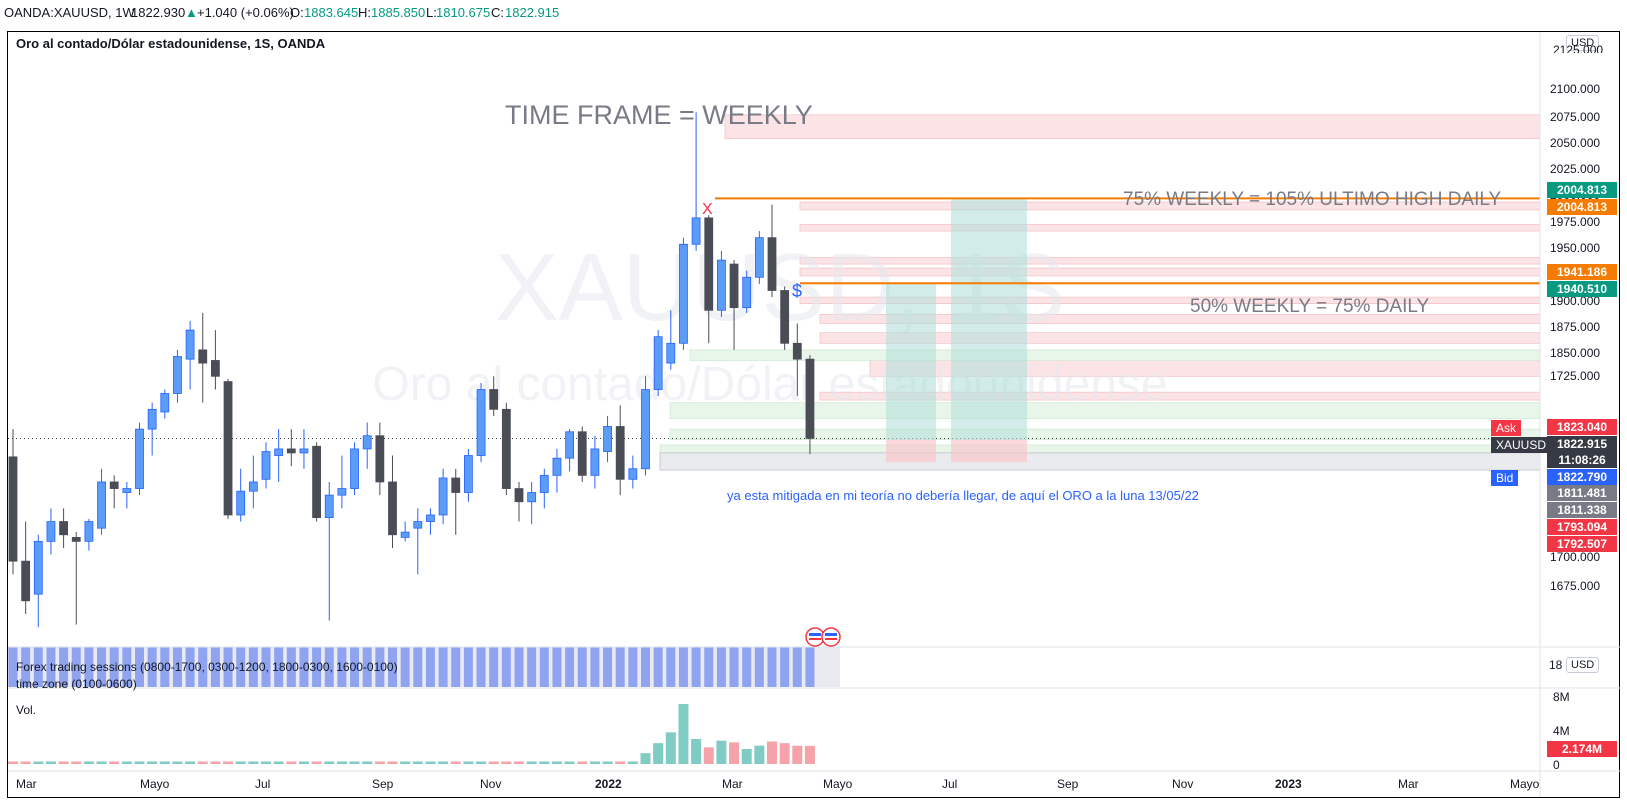  I want to click on volume-label: Vol., so click(26, 710).